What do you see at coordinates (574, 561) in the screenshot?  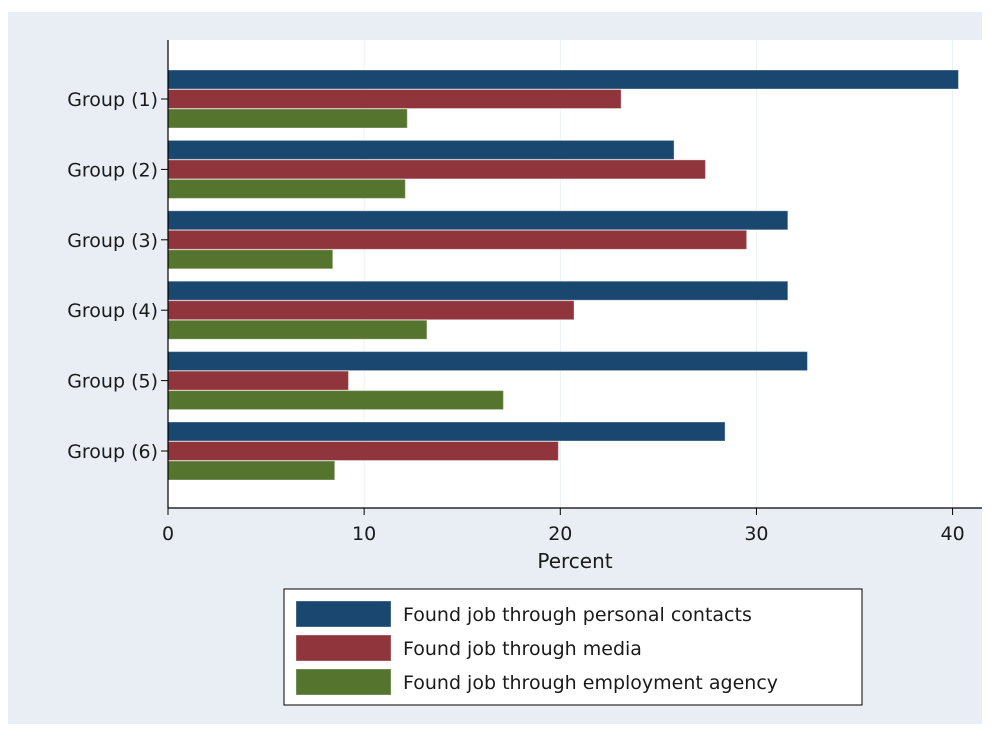 I see `x-axis-title: Percent` at bounding box center [574, 561].